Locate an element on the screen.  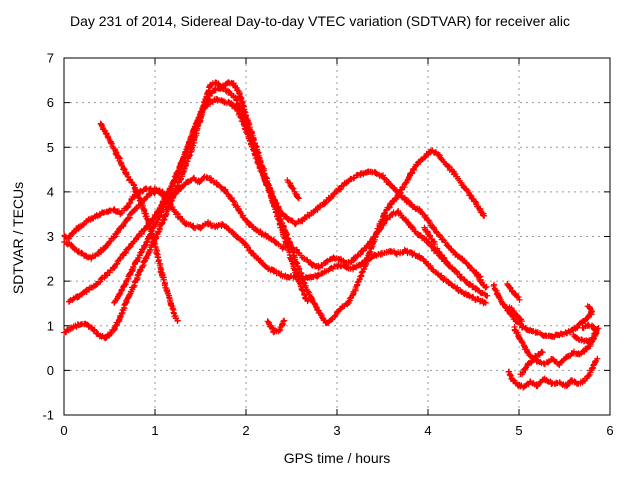
x-axis-label: GPS time / hours is located at coordinates (337, 458).